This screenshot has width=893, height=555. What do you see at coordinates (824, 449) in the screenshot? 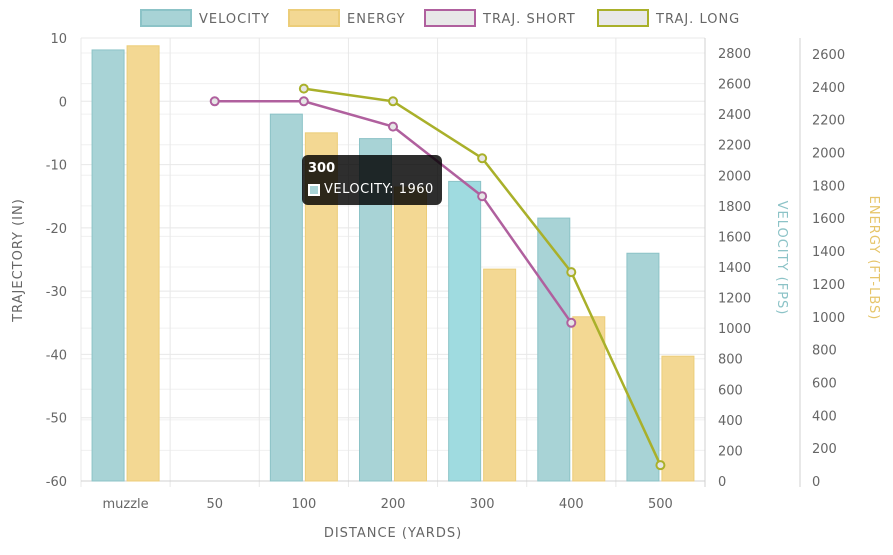
I see `energy-tick-label: 200` at bounding box center [824, 449].